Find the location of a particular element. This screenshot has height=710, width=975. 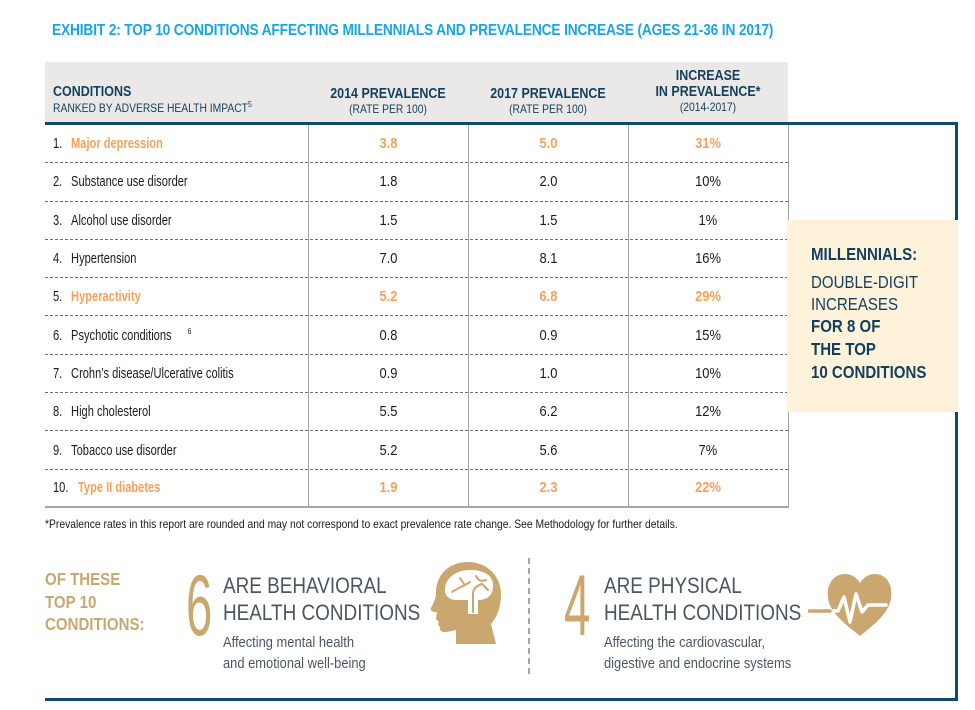

condition-name-cell: 5. Hyperactivity is located at coordinates (183, 296).